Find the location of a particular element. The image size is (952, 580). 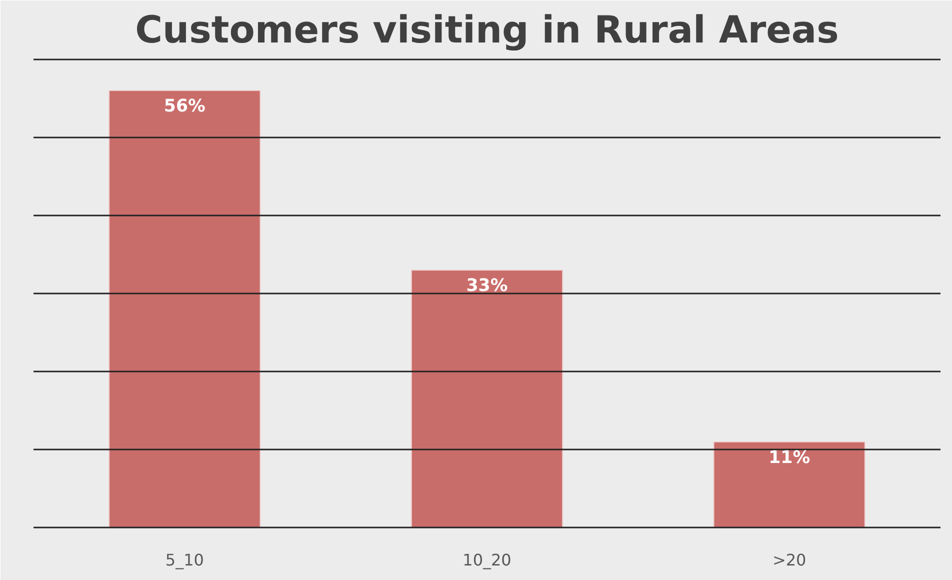

data-label: 11% is located at coordinates (789, 458).